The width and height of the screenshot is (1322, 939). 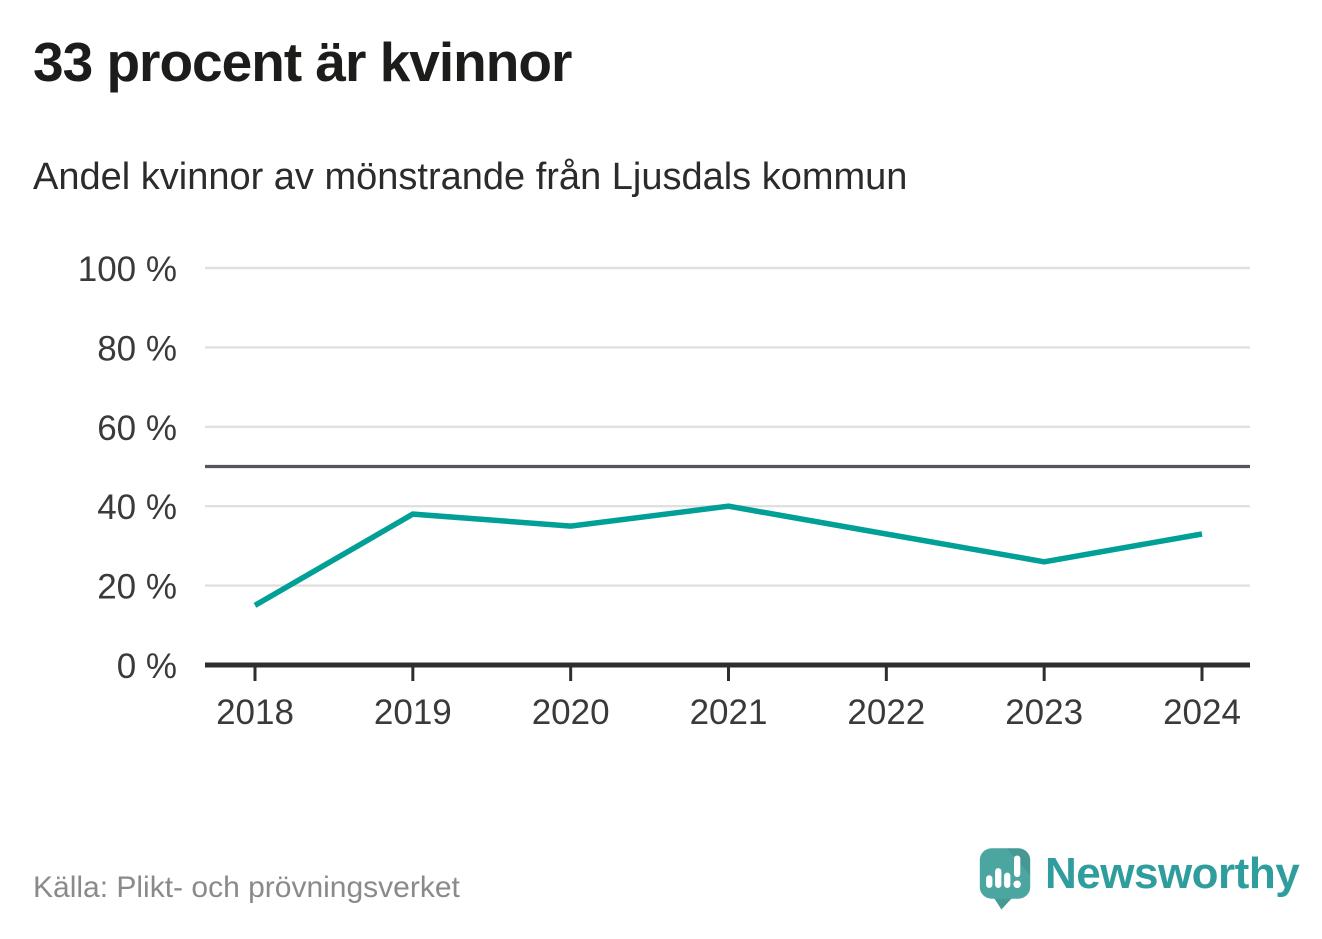 I want to click on x-tick-label: 2018, so click(x=255, y=712).